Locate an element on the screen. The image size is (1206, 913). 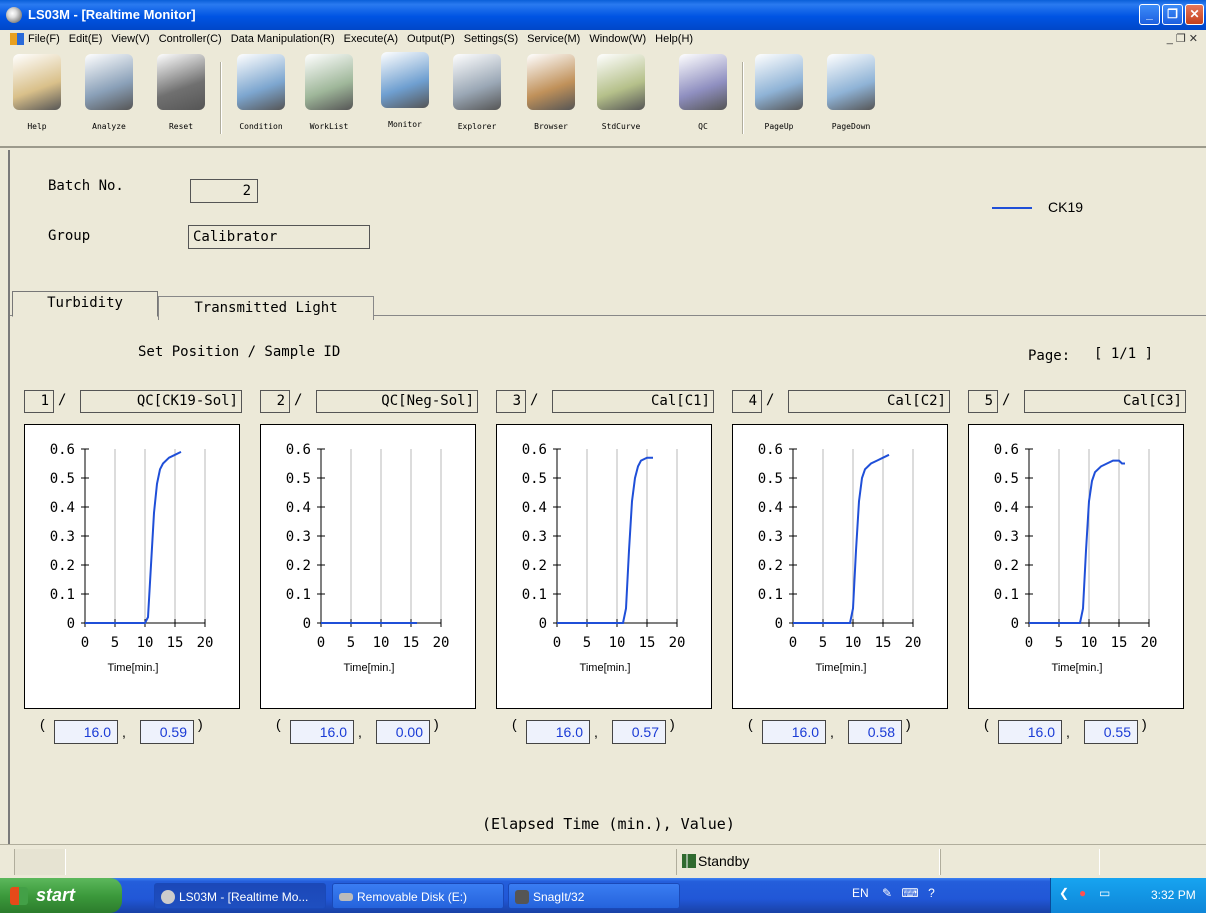
task-label: Removable Disk (E:) is located at coordinates (412, 897).